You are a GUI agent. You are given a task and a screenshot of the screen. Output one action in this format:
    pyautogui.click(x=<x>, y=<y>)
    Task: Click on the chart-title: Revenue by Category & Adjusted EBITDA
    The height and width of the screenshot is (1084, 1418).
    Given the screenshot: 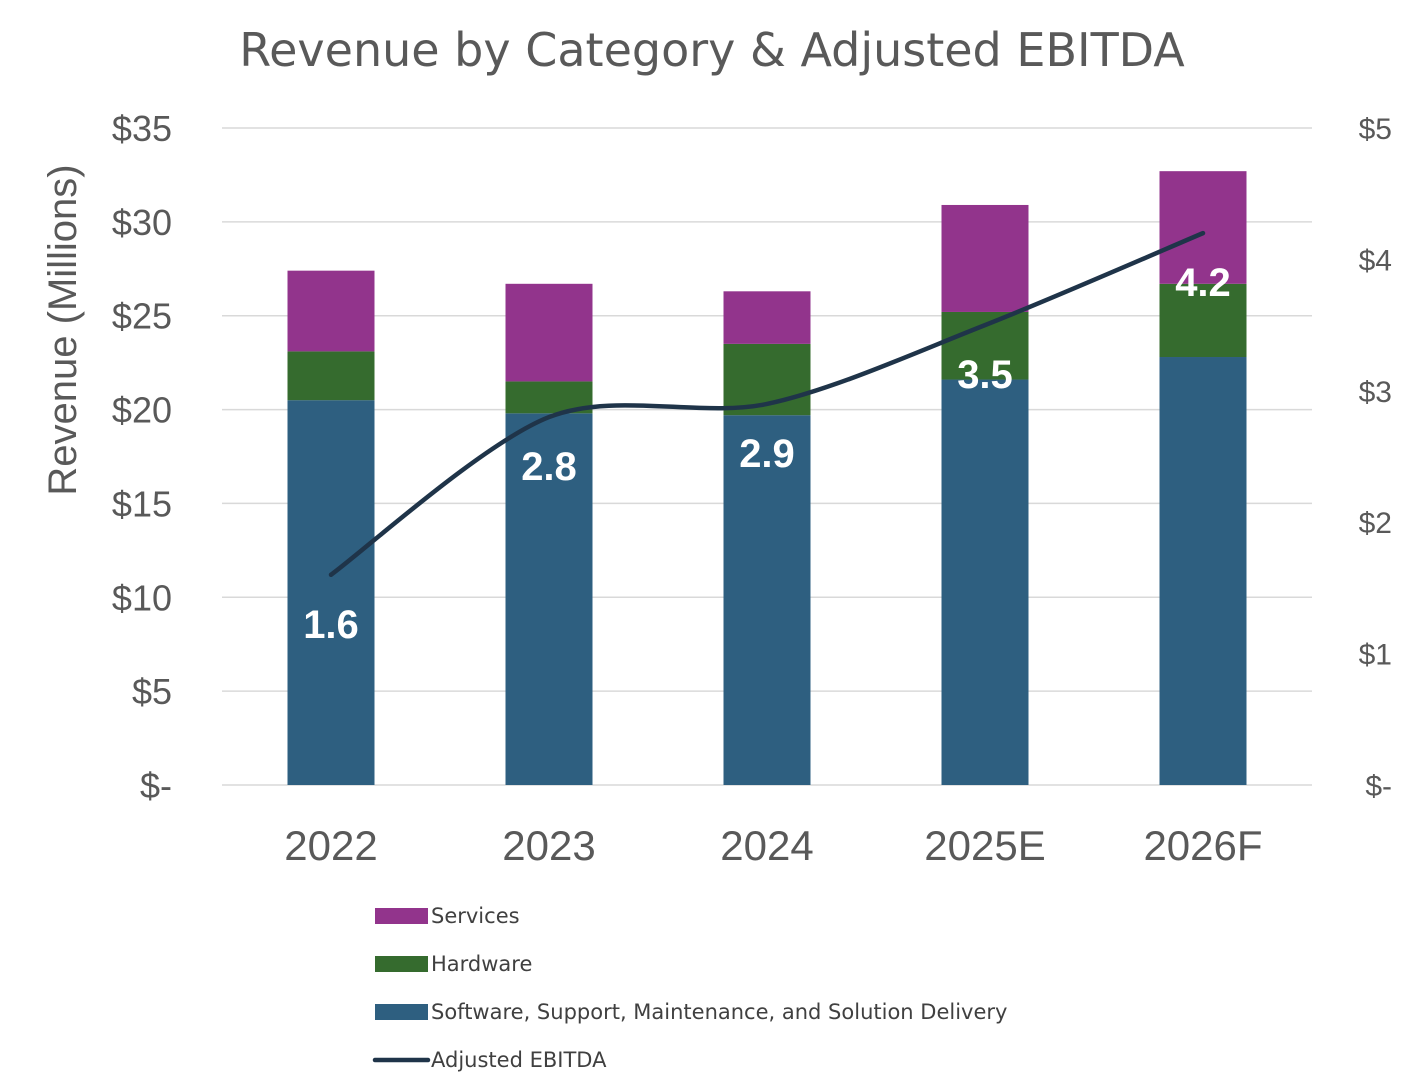 What is the action you would take?
    pyautogui.click(x=712, y=50)
    